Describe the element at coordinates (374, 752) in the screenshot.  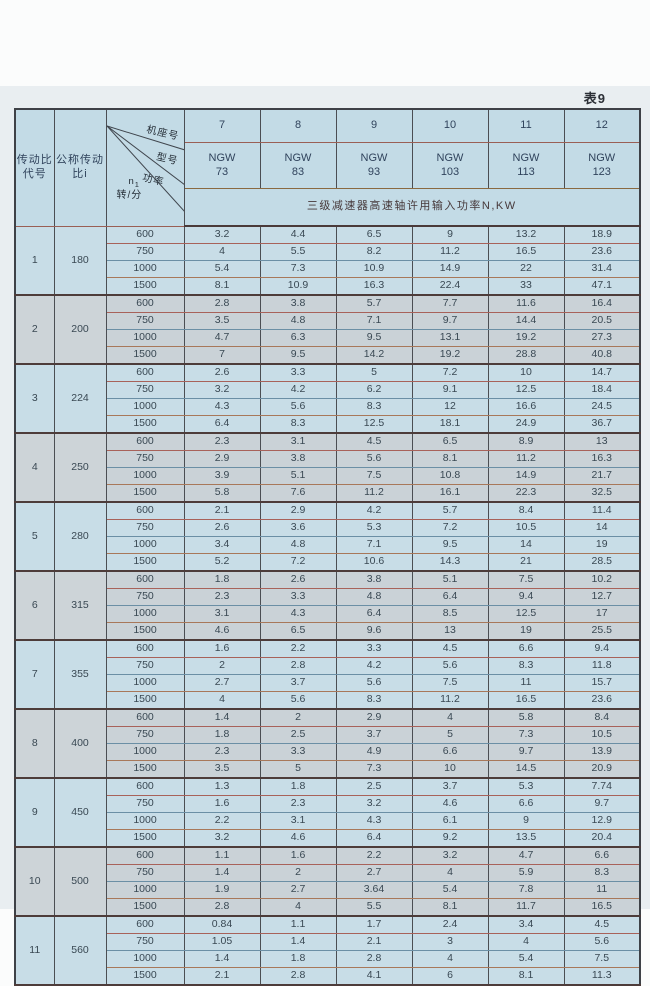
I see `power-value-cell: 4.9` at that location.